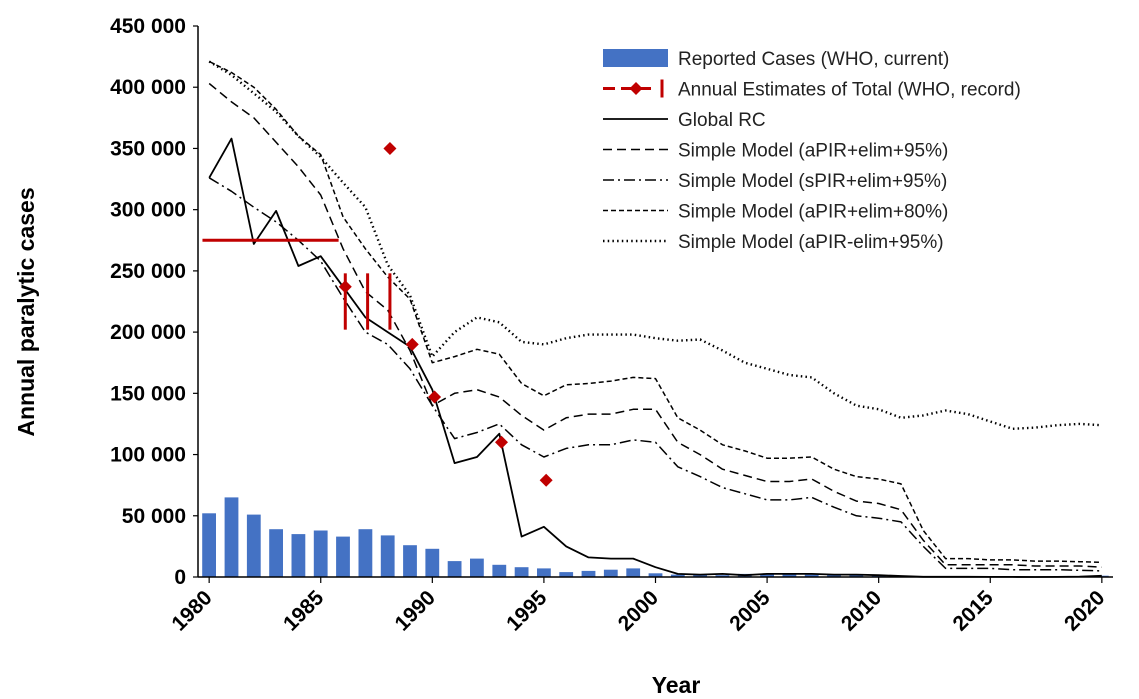  What do you see at coordinates (148, 393) in the screenshot?
I see `y-tick-label: 150 000` at bounding box center [148, 393].